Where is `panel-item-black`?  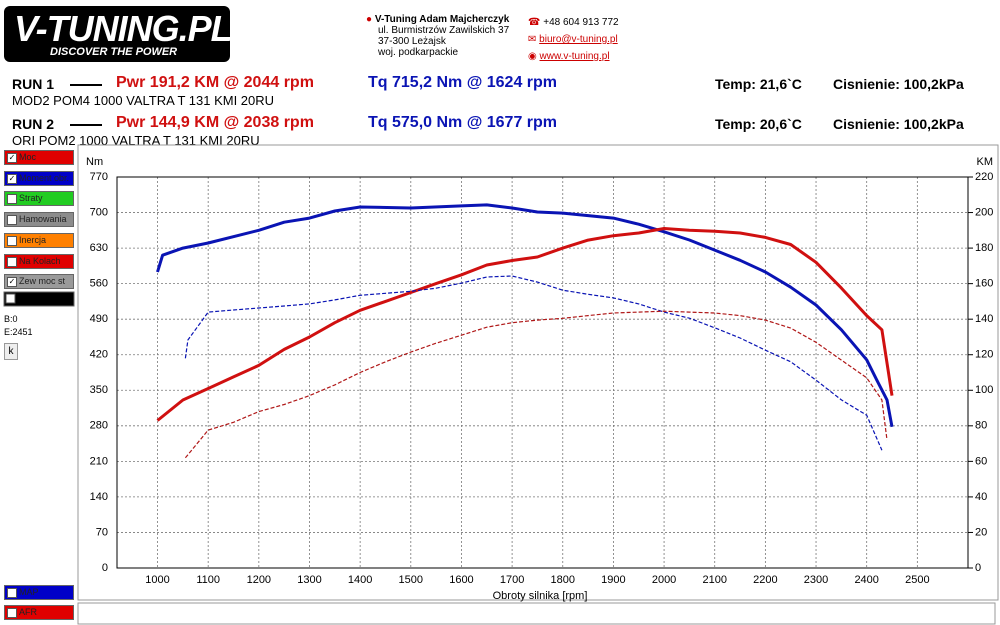
panel-item-black is located at coordinates (39, 299).